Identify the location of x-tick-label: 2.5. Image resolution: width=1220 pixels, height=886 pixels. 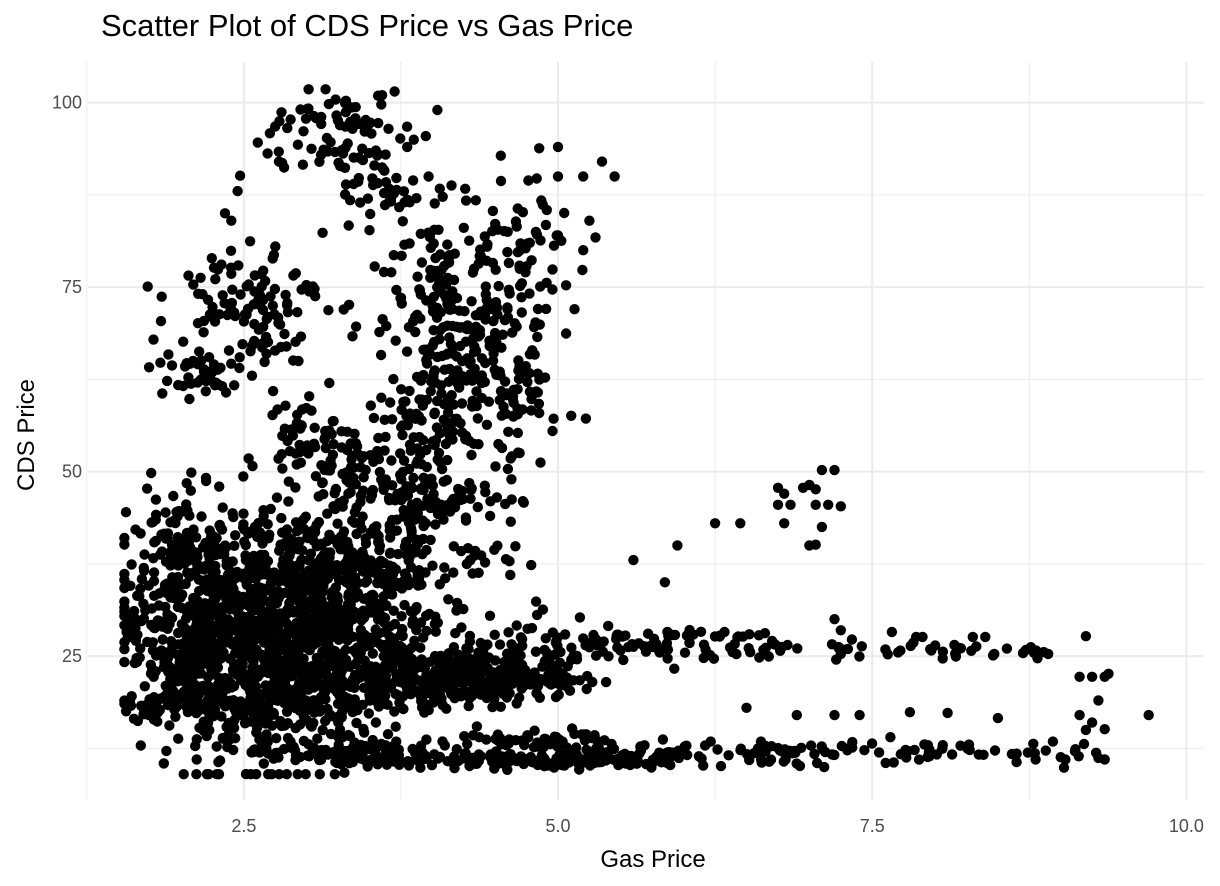
(243, 826).